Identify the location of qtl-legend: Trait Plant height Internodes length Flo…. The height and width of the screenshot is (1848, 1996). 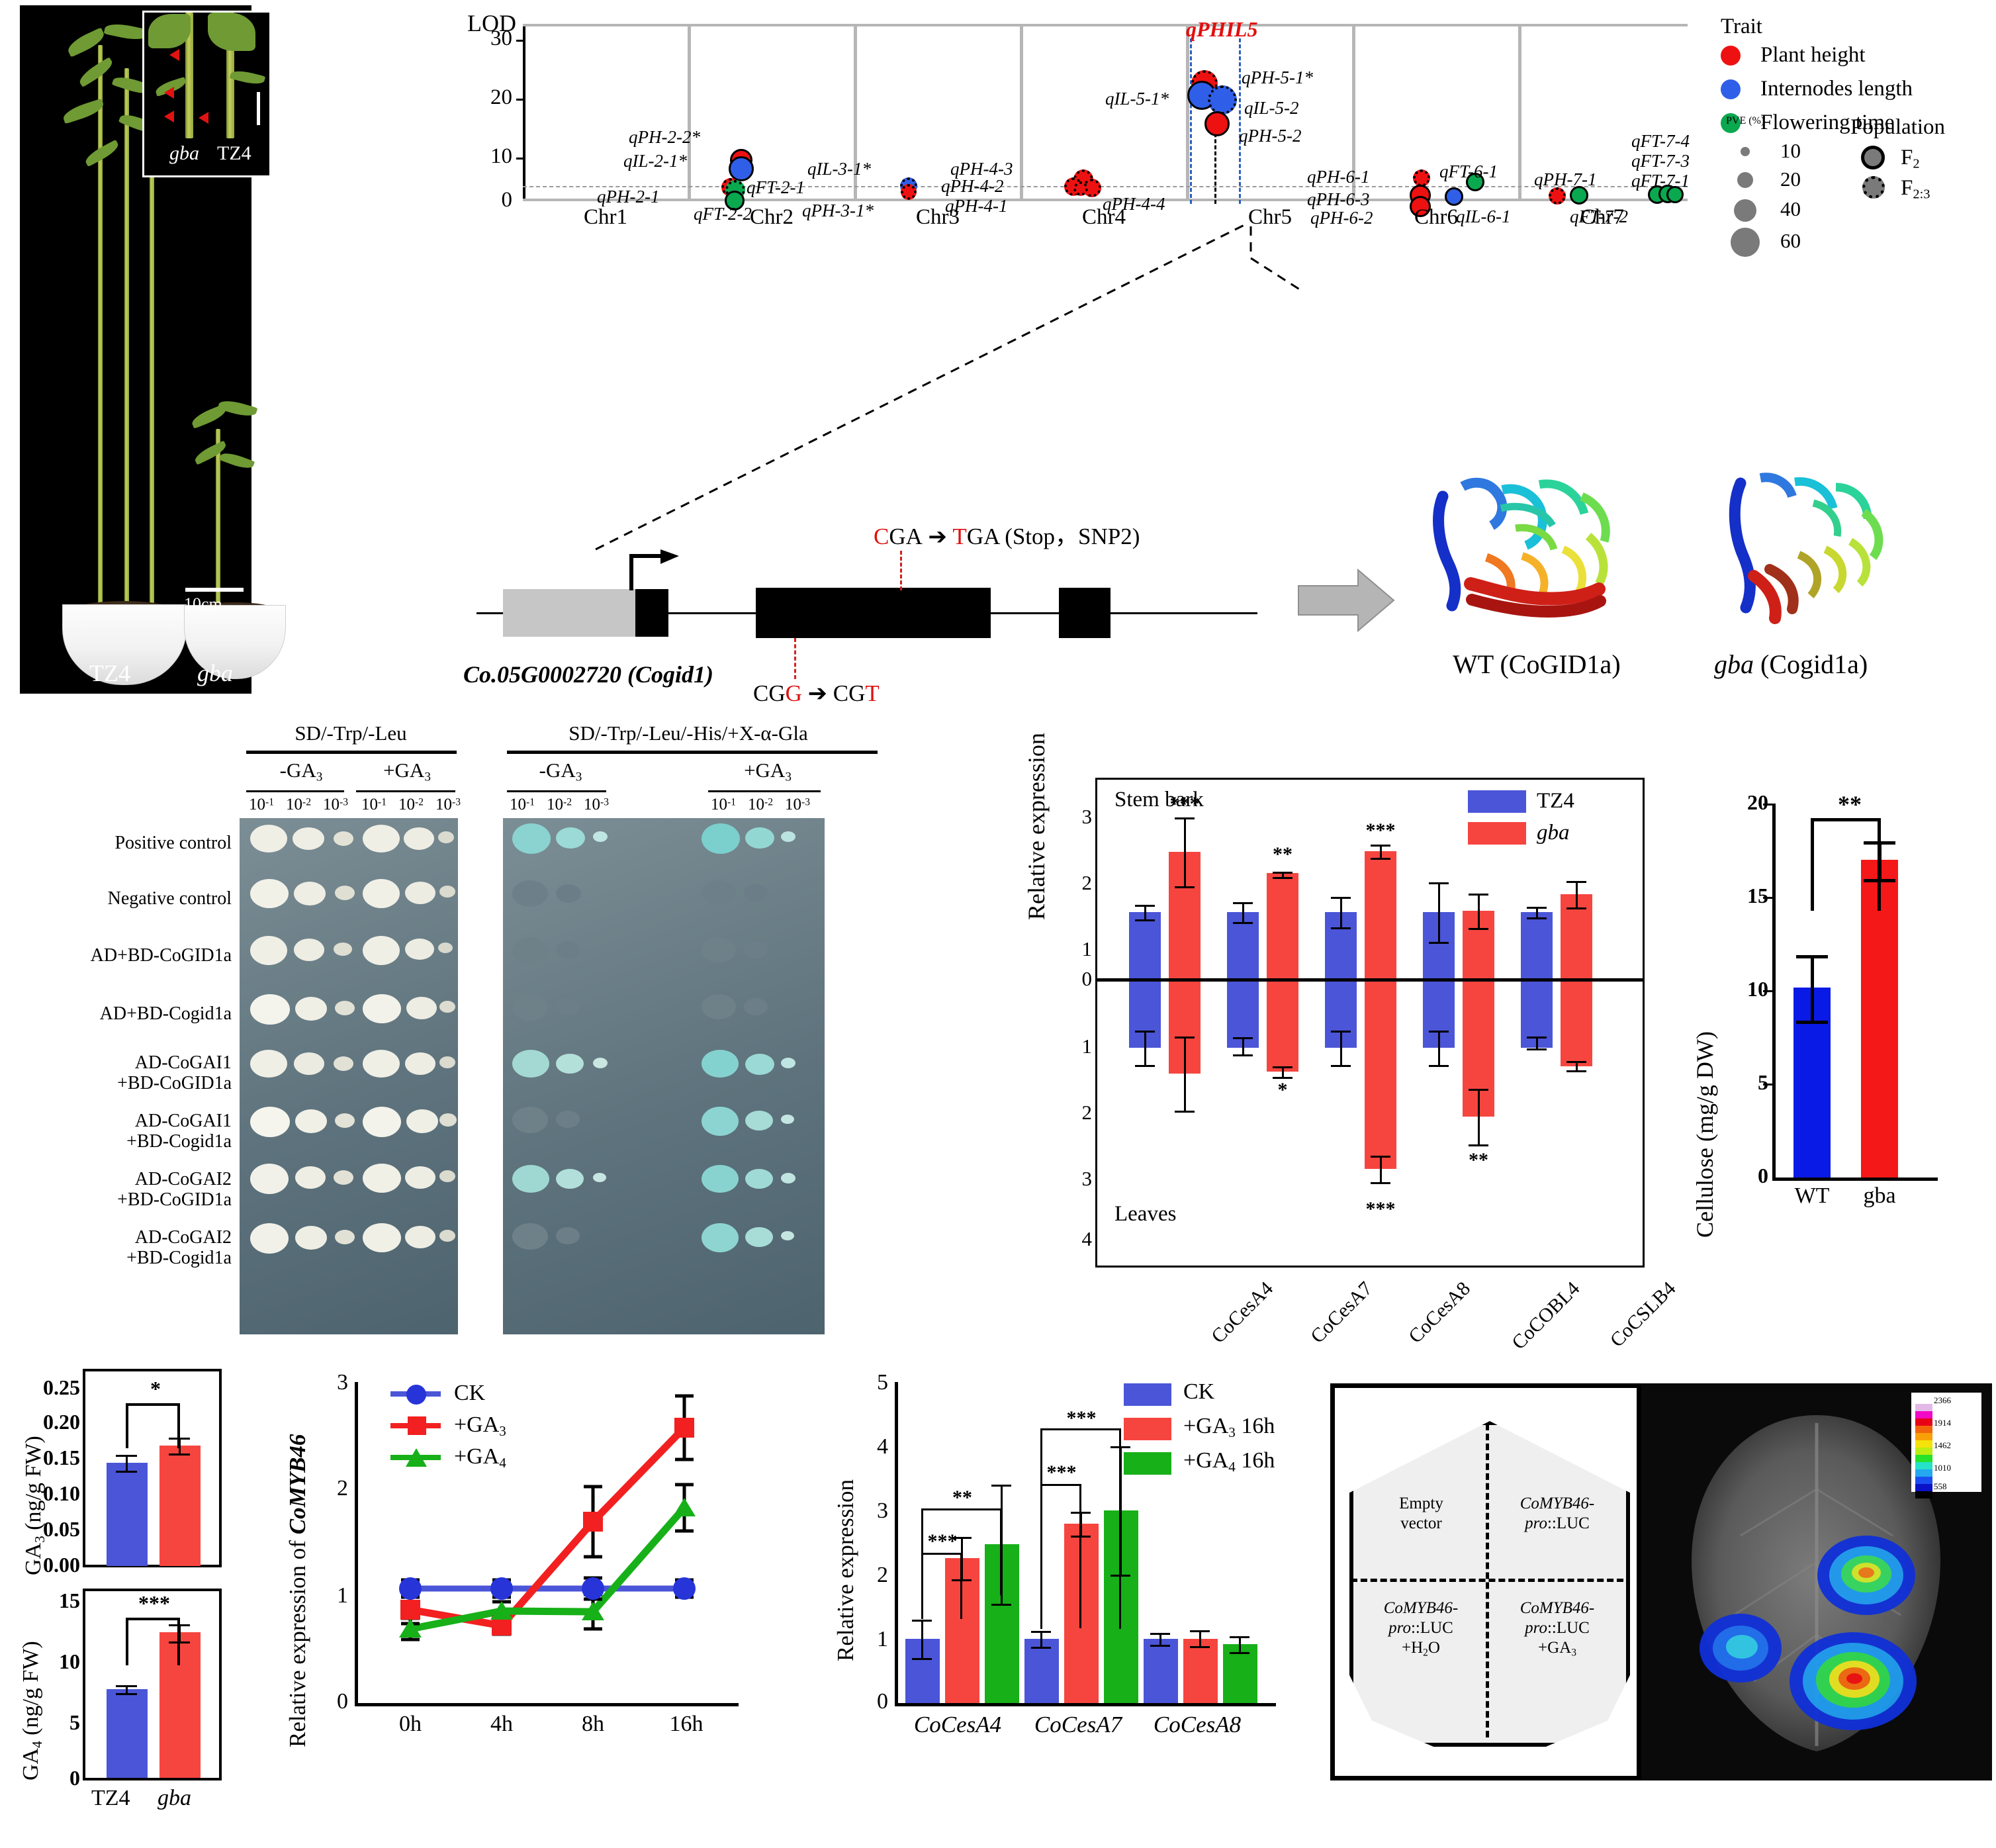
(1853, 136).